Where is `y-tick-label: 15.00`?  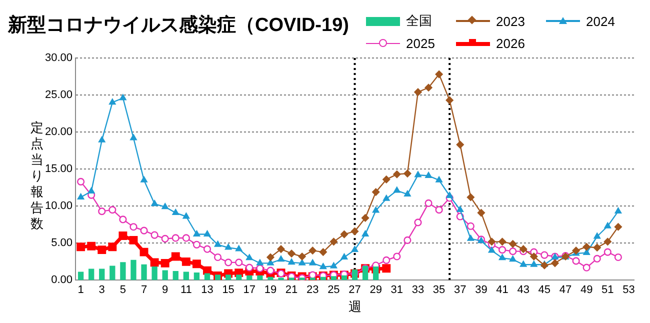
y-tick-label: 15.00 is located at coordinates (58, 169).